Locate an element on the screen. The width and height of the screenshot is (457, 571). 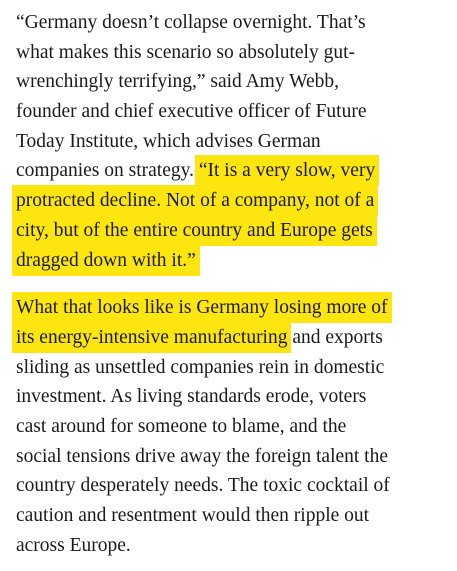
text-segment: and exports is located at coordinates (335, 337).